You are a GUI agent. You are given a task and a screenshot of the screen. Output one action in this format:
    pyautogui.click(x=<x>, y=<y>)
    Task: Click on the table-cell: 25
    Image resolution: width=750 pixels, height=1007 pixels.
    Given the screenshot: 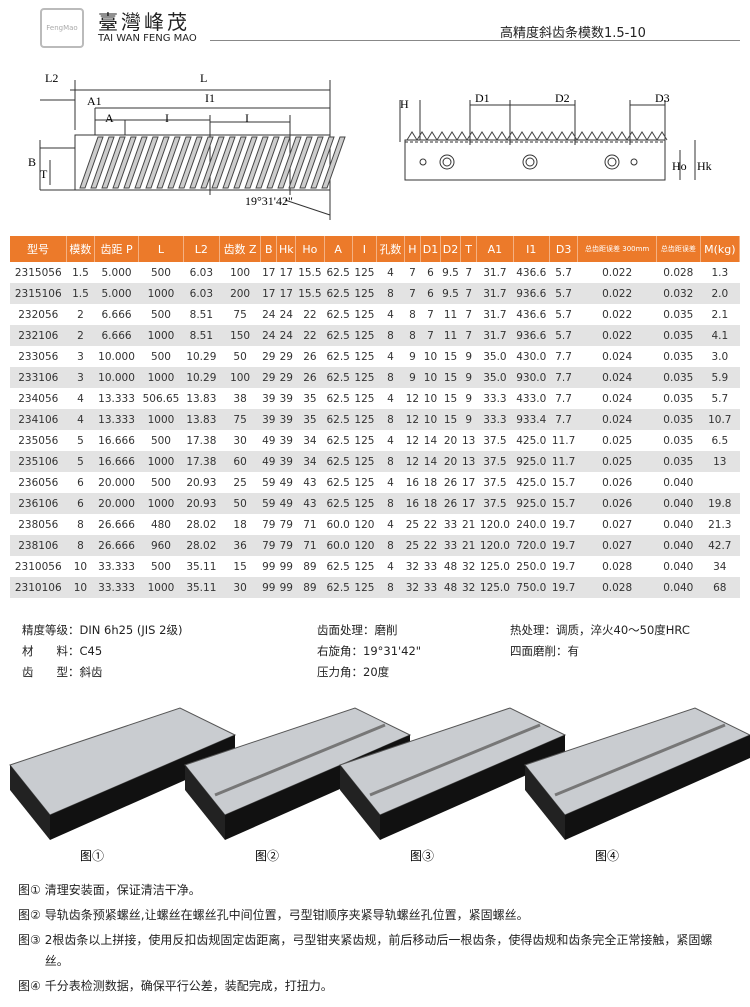 What is the action you would take?
    pyautogui.click(x=240, y=482)
    